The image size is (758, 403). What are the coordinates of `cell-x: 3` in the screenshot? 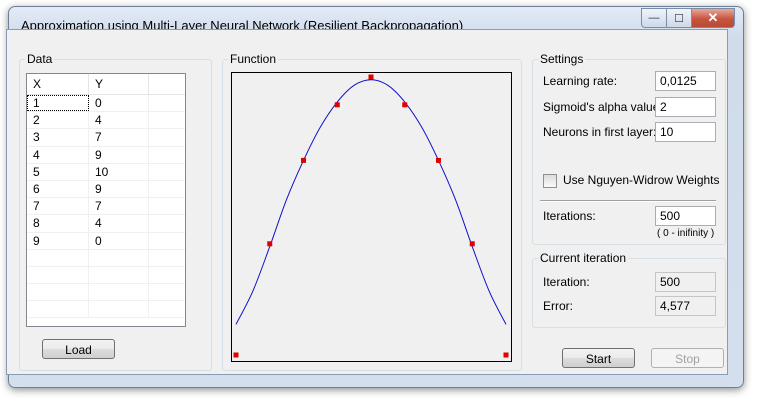 It's located at (58, 137).